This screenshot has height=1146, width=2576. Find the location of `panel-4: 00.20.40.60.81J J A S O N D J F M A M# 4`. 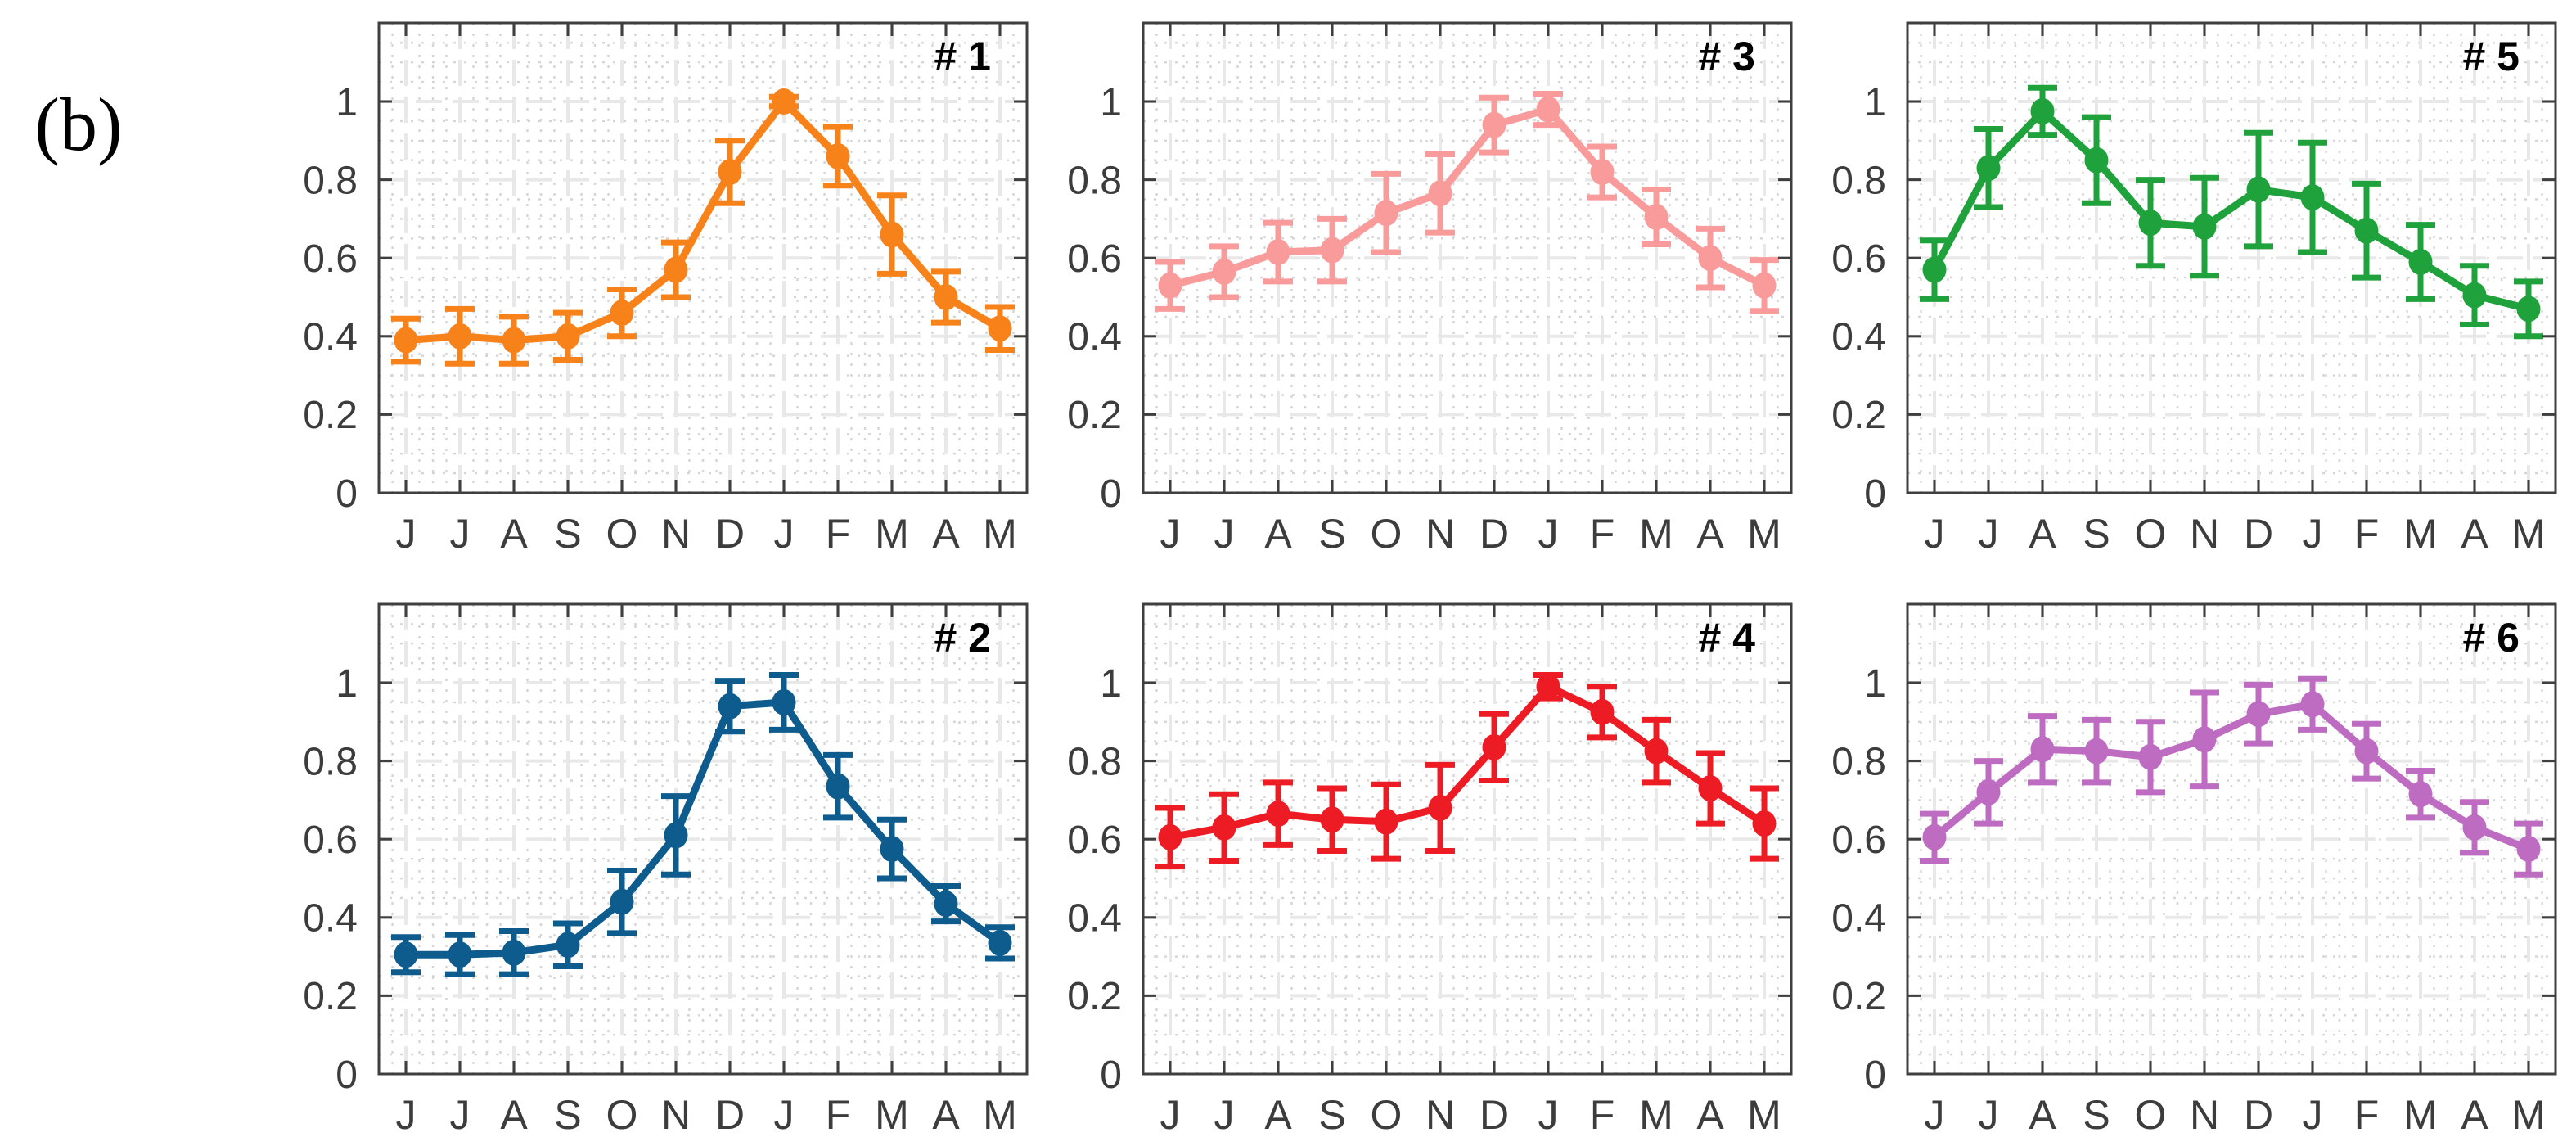

panel-4: 00.20.40.60.81J J A S O N D J F M A M# 4 is located at coordinates (1430, 870).